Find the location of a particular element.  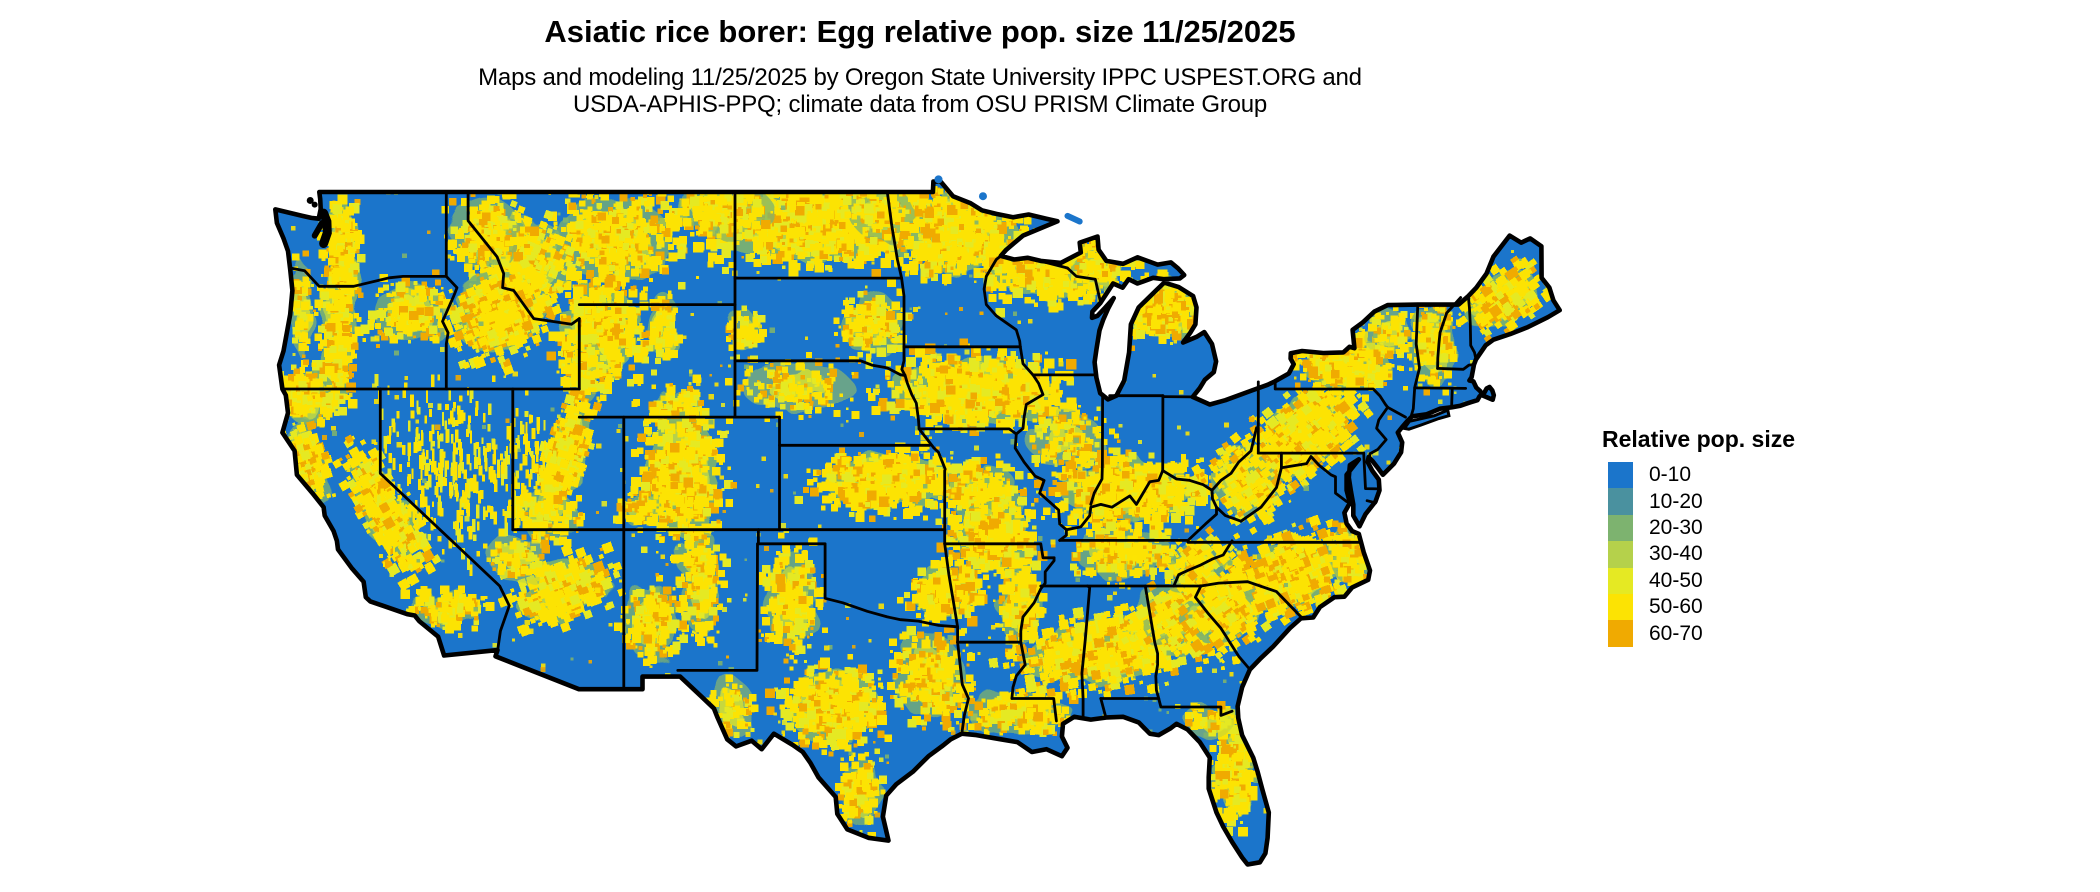

legend-row: 40-50 is located at coordinates (1701, 580).